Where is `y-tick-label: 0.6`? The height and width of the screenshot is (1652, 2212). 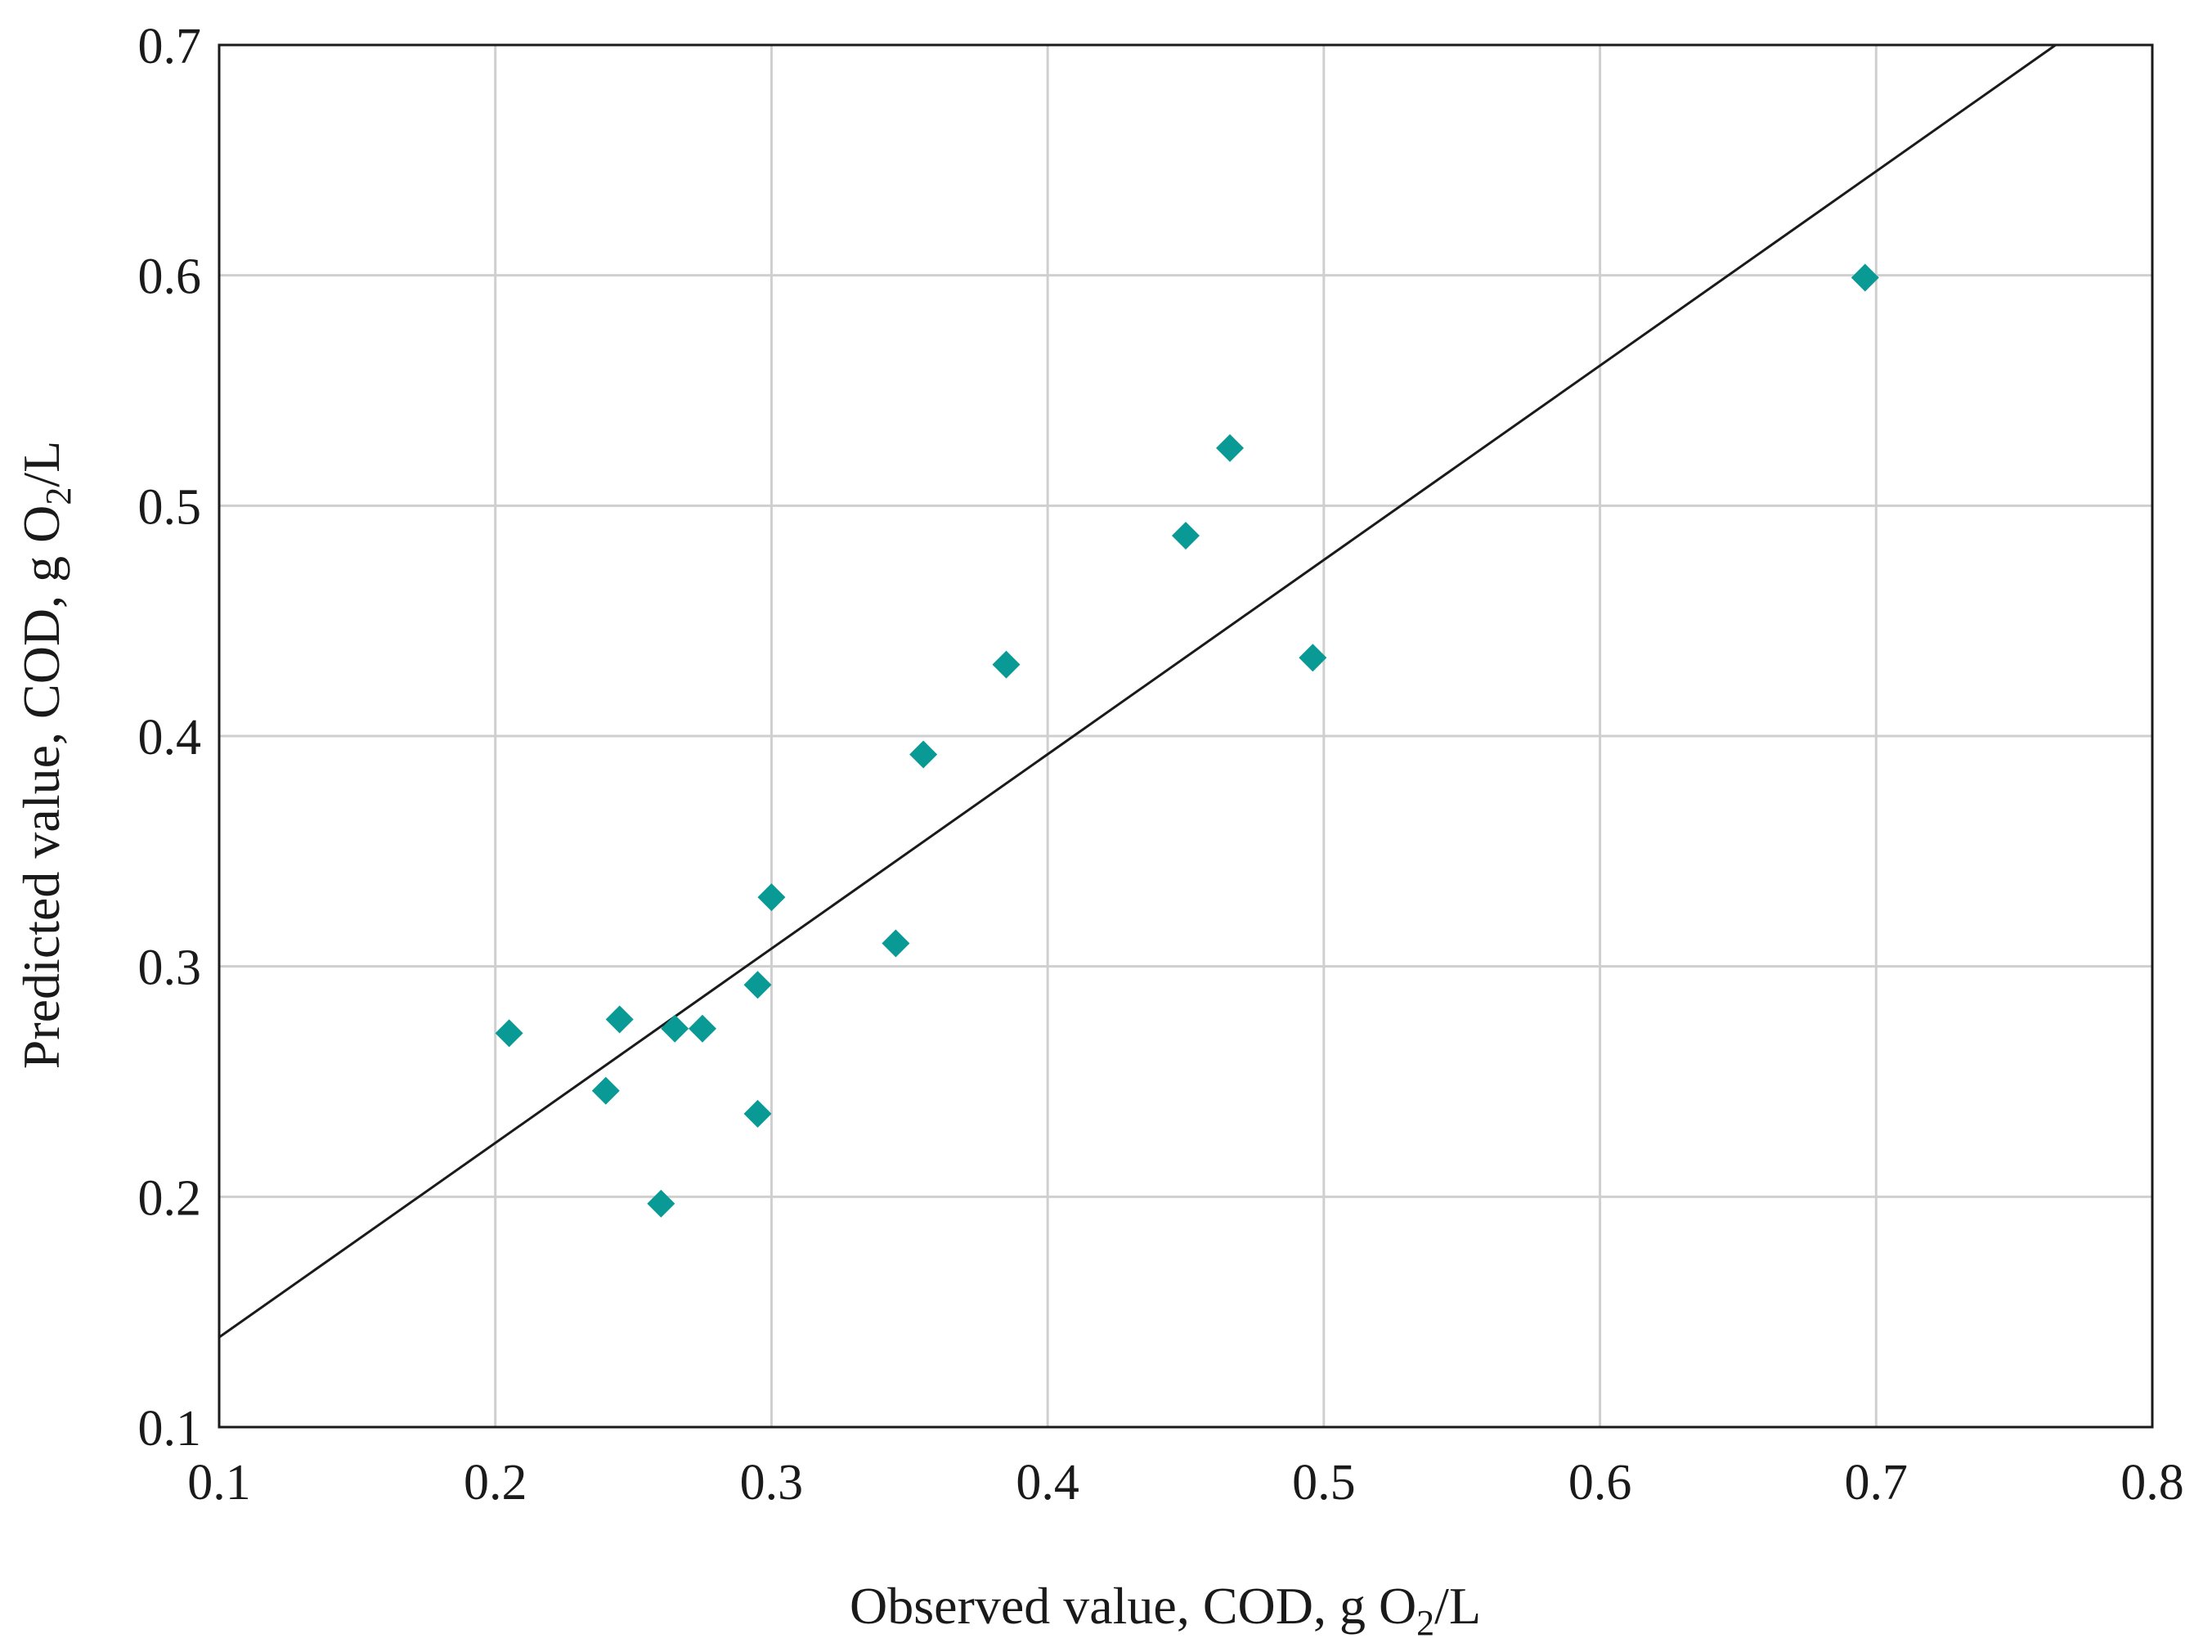 y-tick-label: 0.6 is located at coordinates (170, 277).